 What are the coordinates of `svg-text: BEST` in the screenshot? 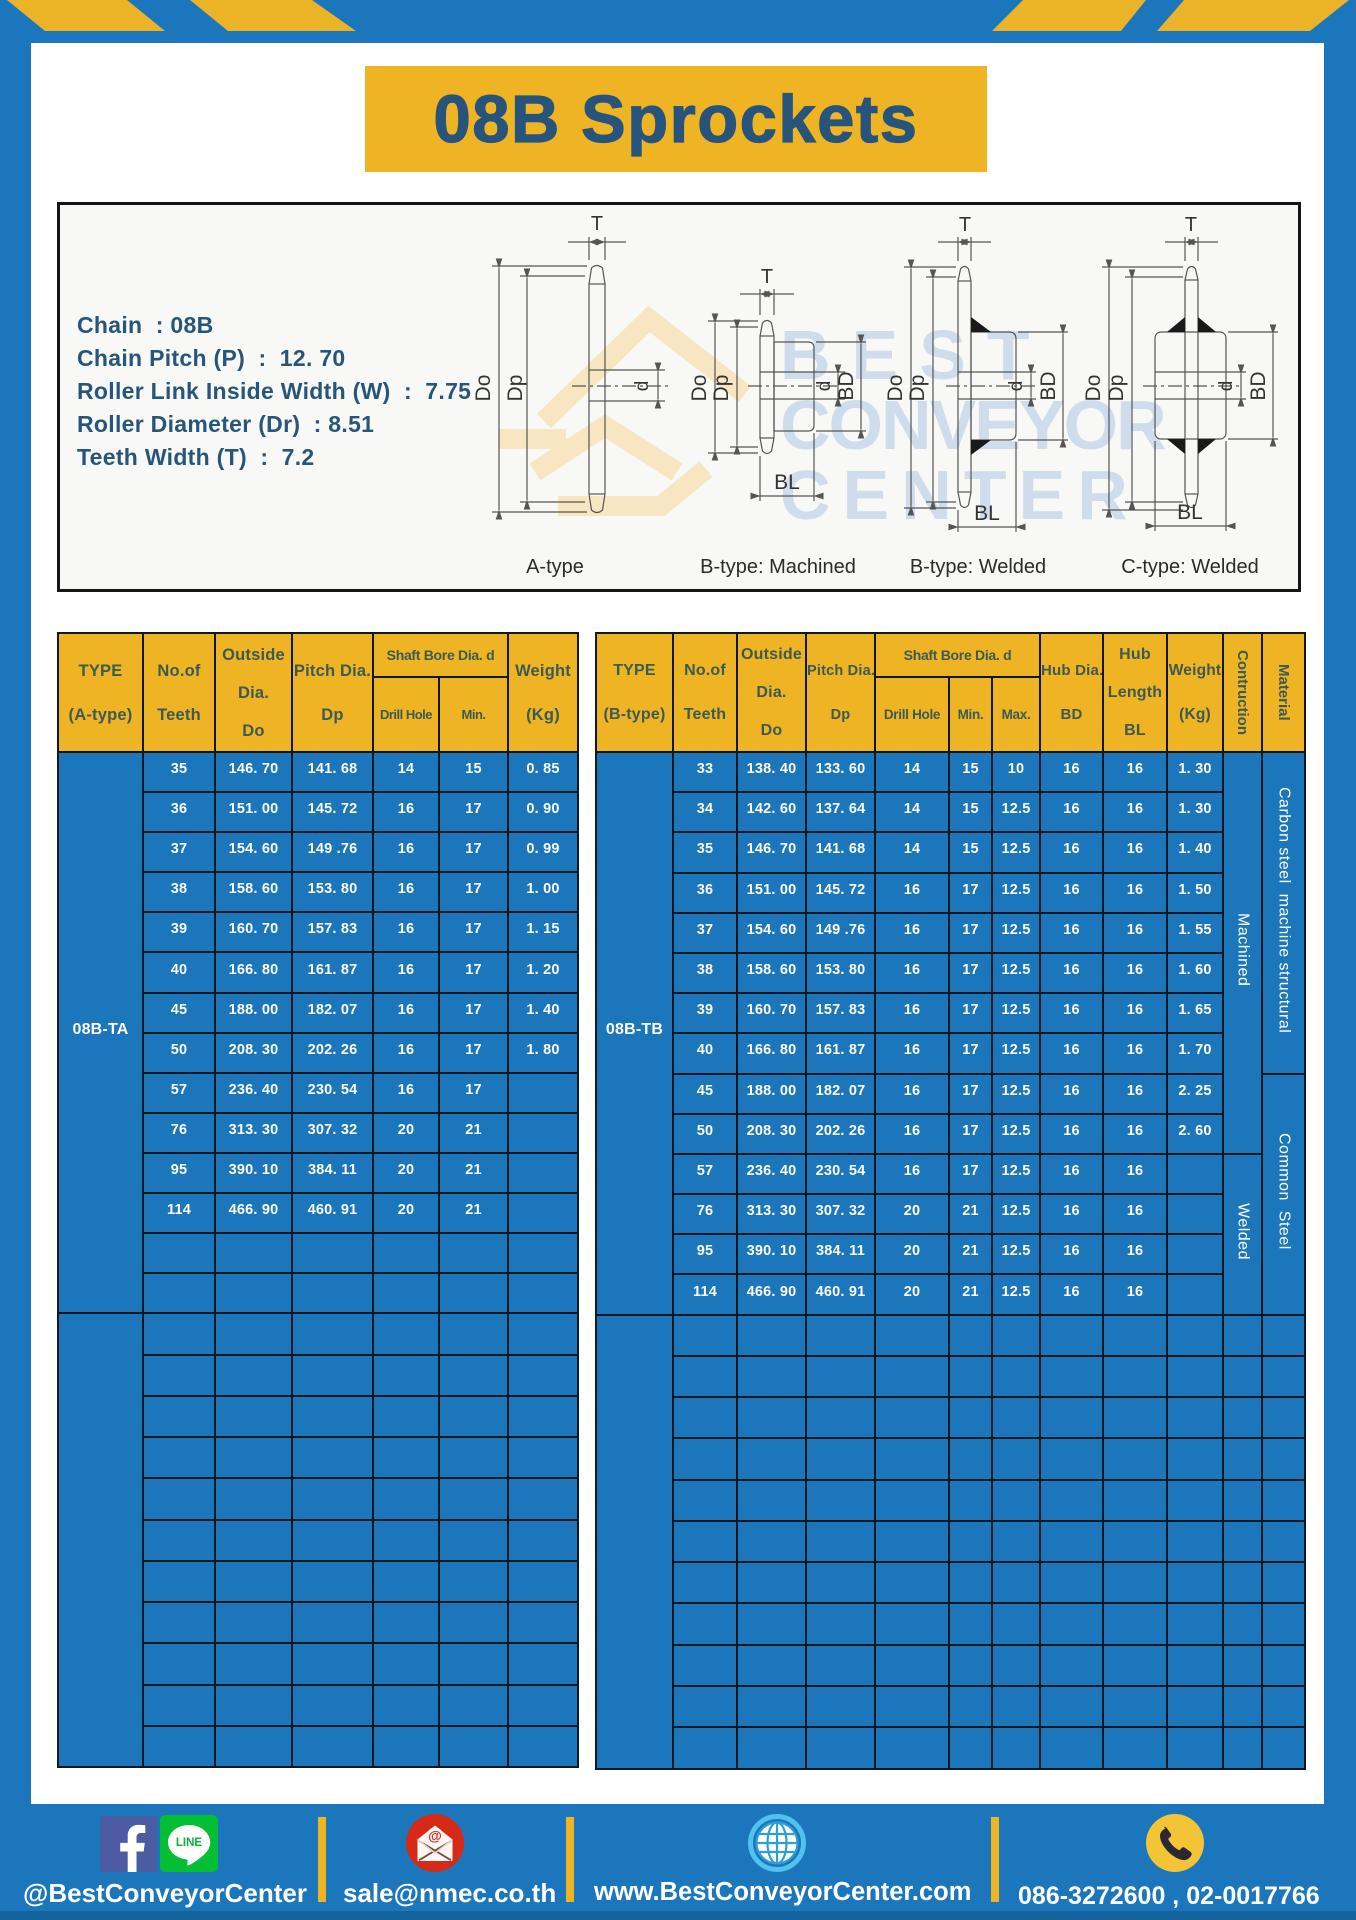 It's located at (915, 355).